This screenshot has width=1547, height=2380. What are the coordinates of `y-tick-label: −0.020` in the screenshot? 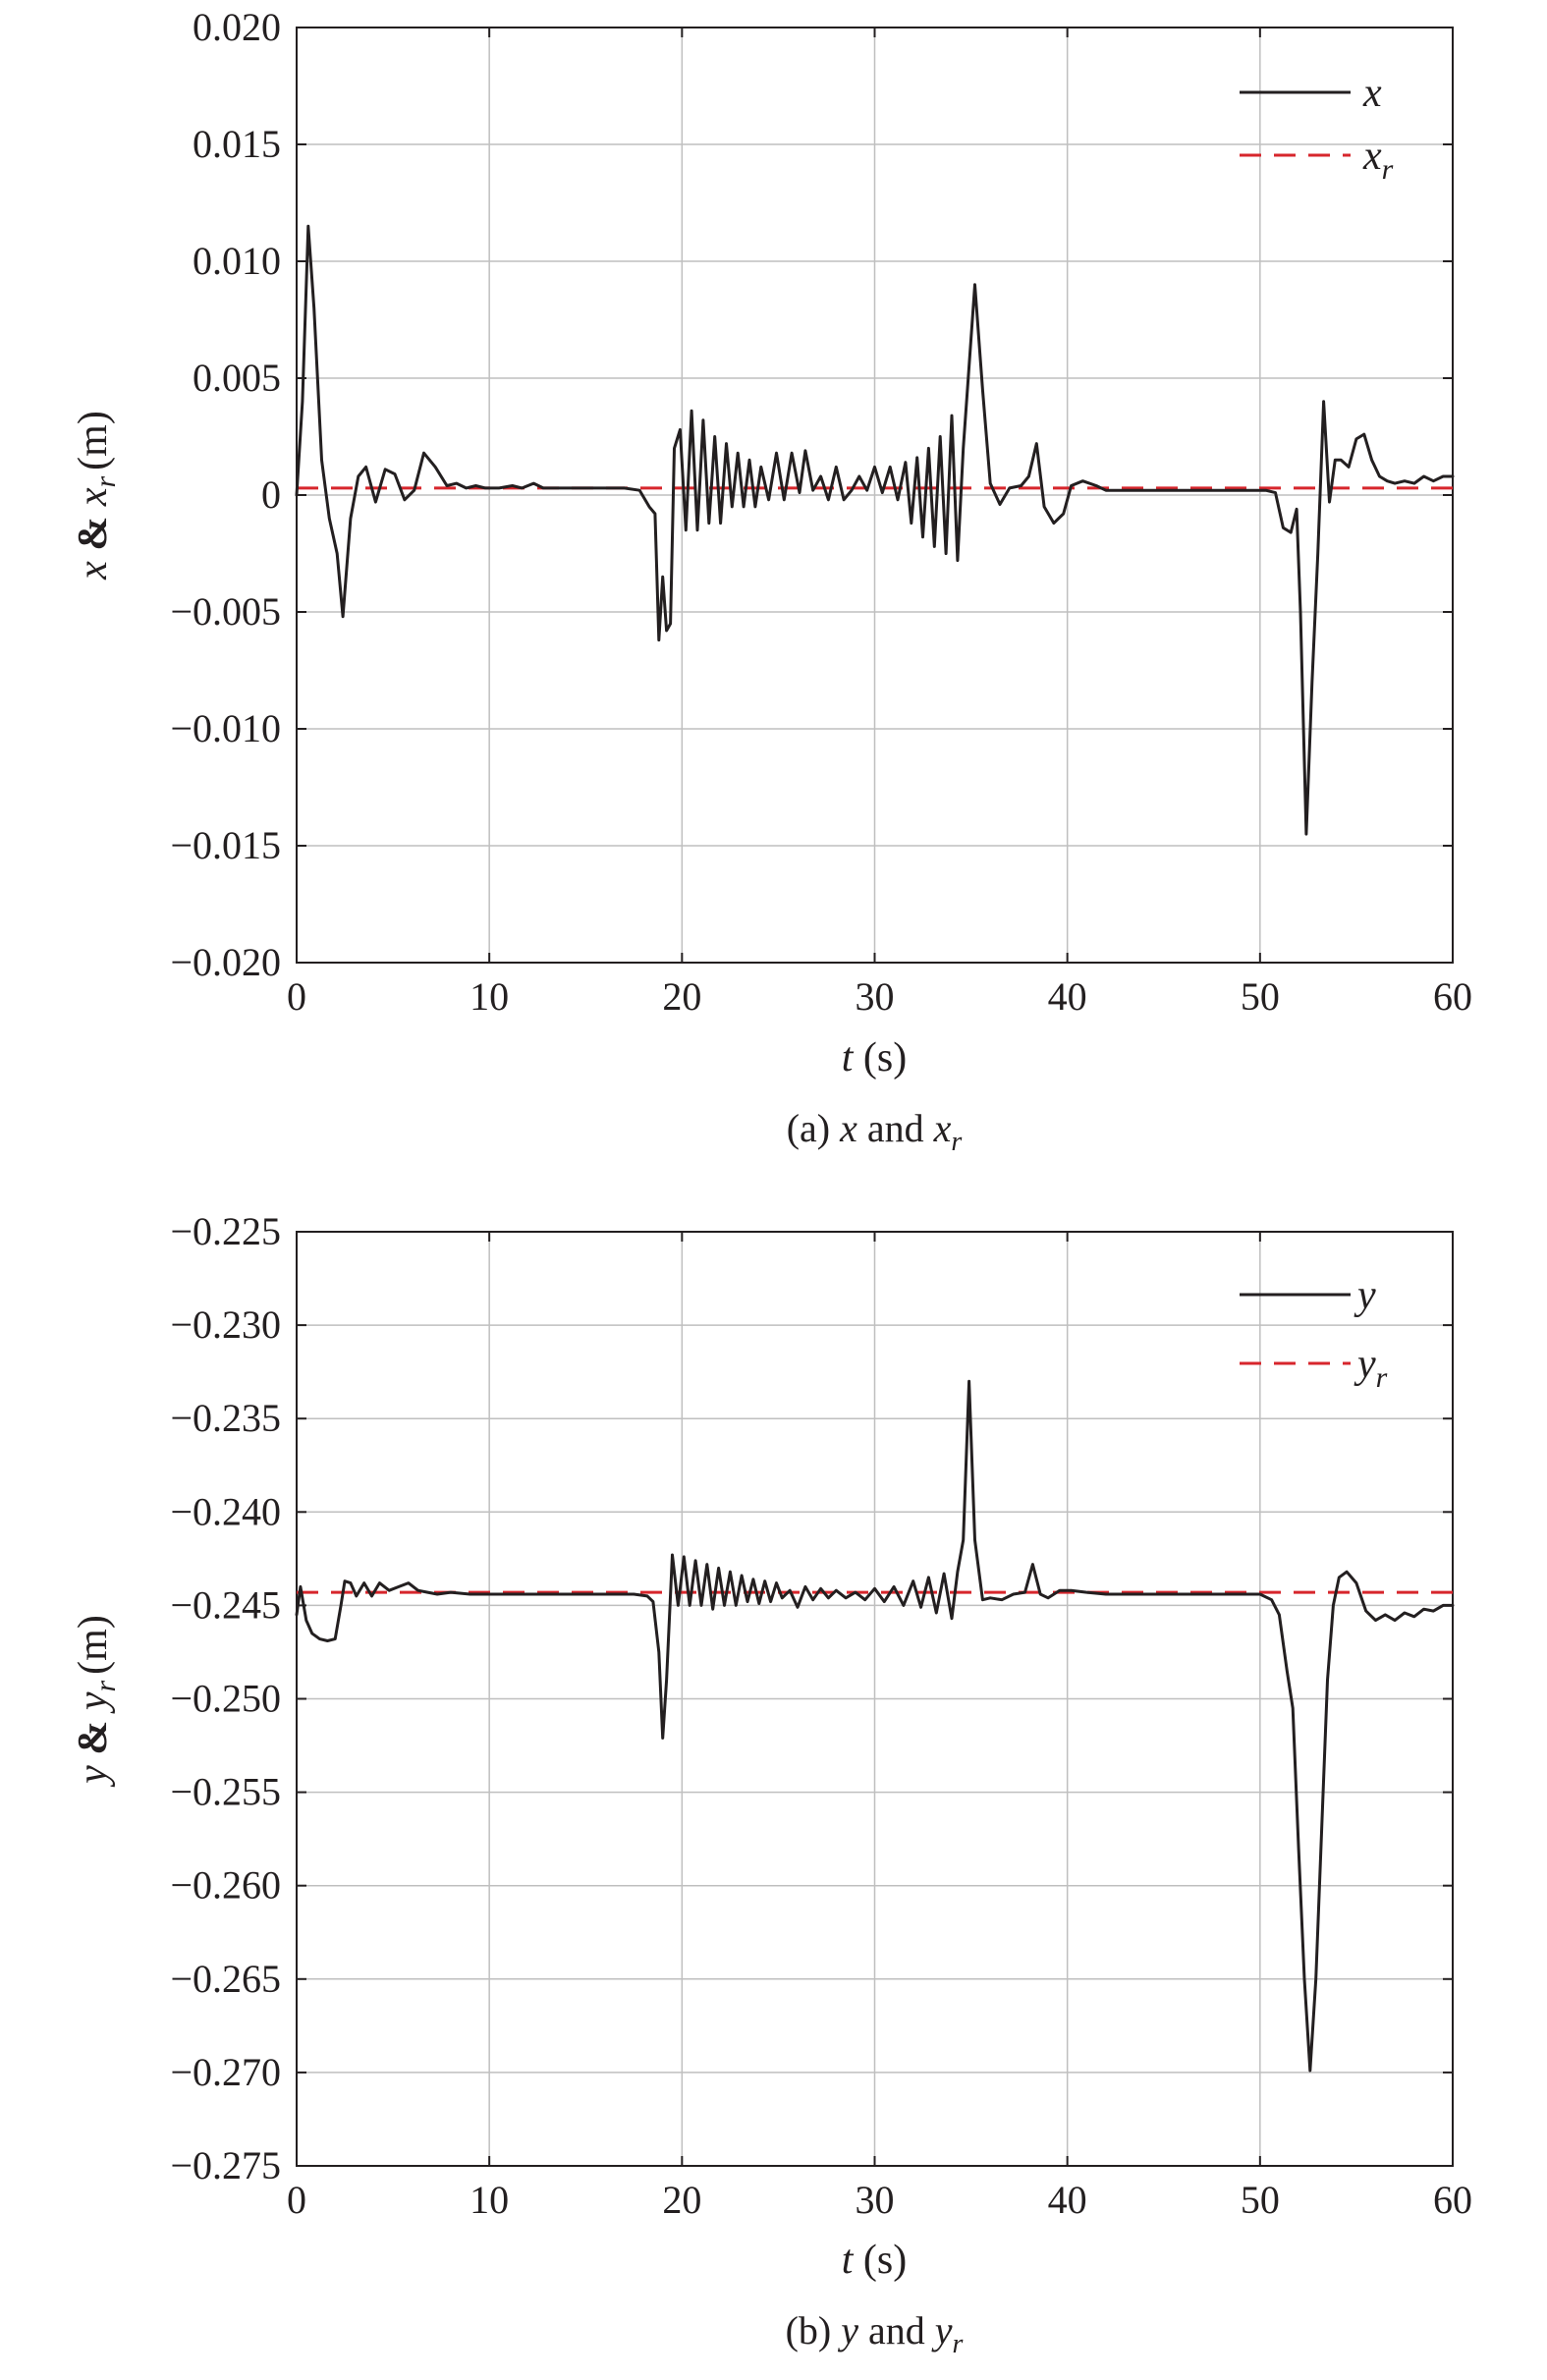 It's located at (225, 962).